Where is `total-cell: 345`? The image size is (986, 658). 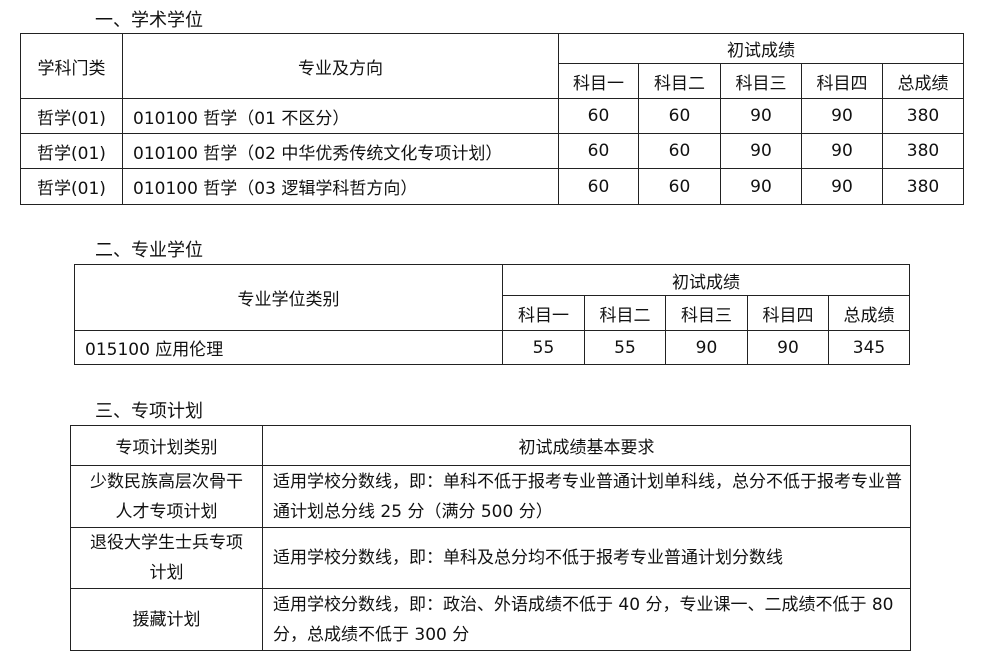 total-cell: 345 is located at coordinates (869, 347).